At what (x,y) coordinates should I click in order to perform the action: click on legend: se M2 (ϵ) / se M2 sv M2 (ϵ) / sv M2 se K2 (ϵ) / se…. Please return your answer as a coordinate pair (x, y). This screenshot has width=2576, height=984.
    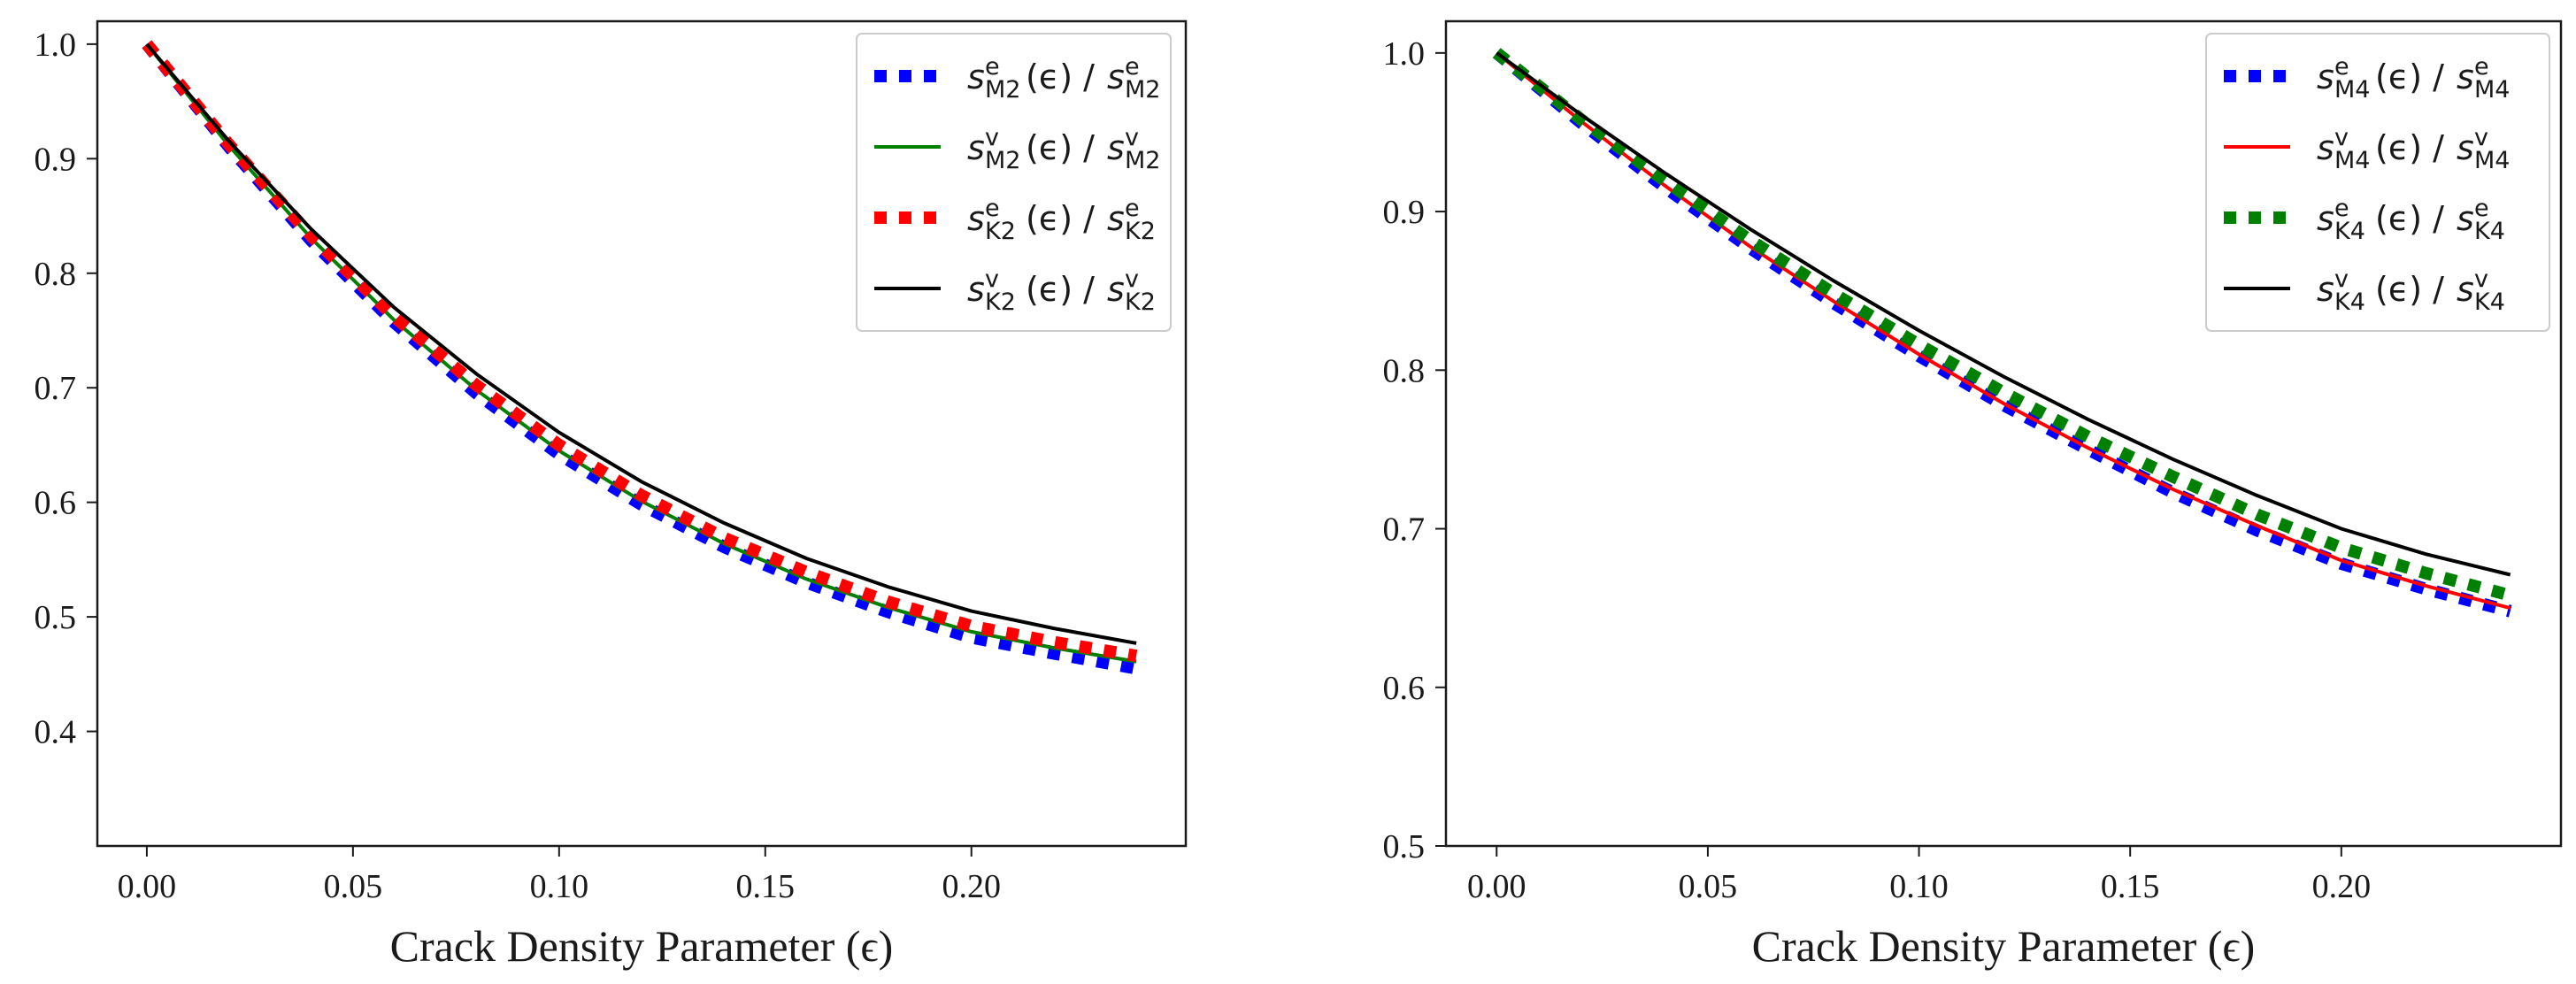
    Looking at the image, I should click on (1014, 183).